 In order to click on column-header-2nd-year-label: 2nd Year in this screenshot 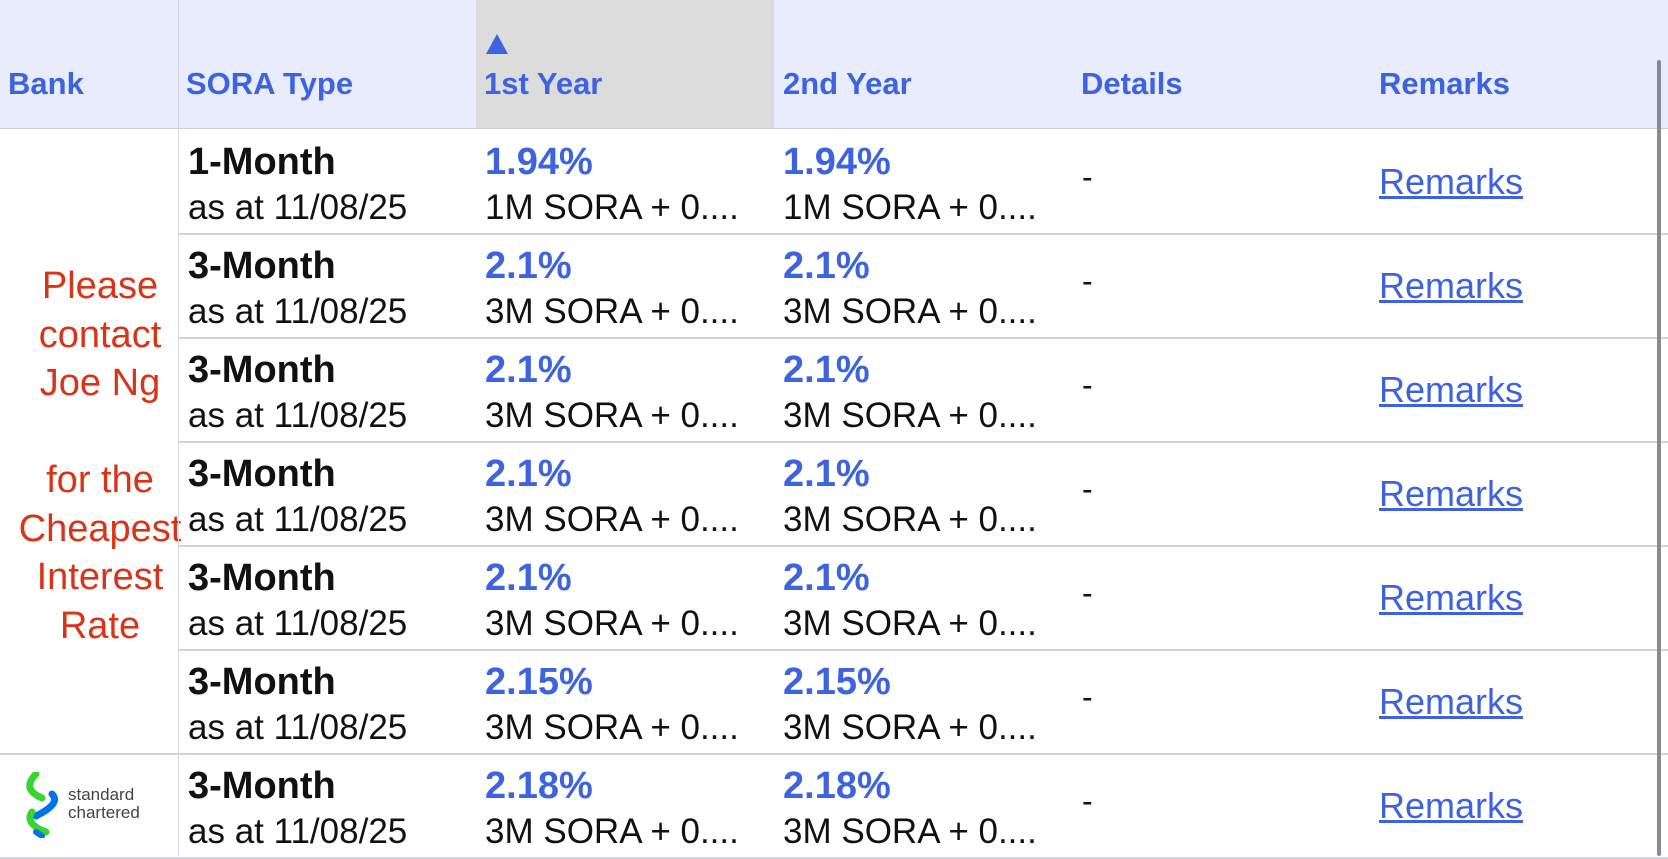, I will do `click(847, 83)`.